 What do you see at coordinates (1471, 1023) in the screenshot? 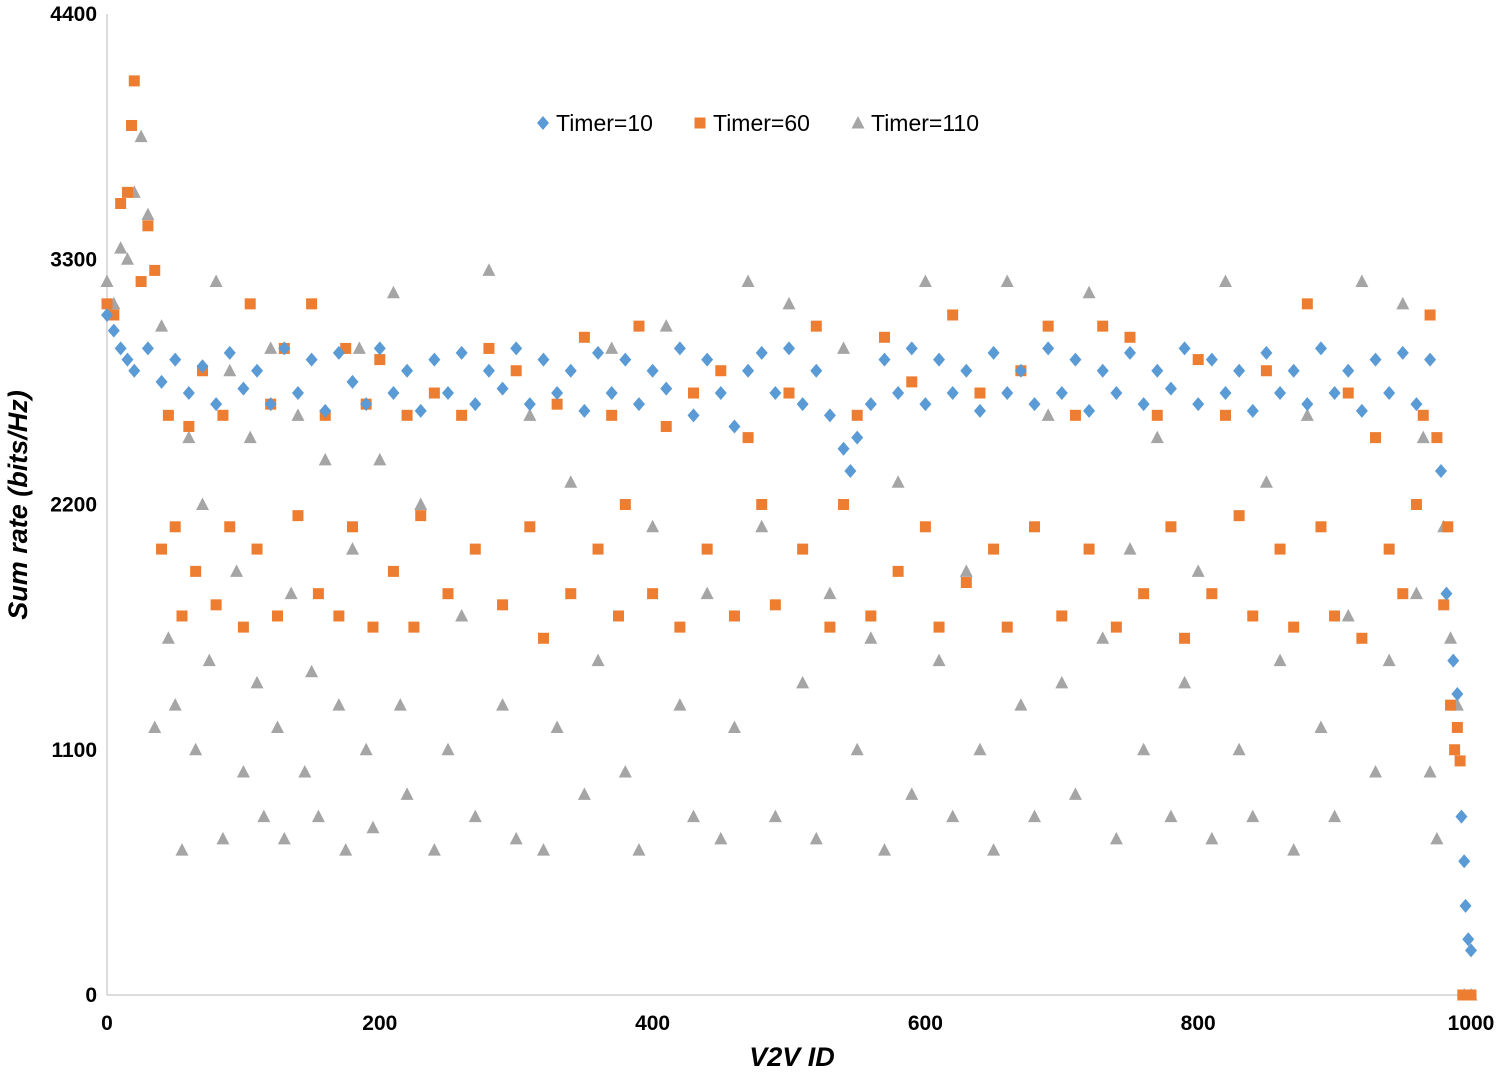
I see `x-tick-label: 1000` at bounding box center [1471, 1023].